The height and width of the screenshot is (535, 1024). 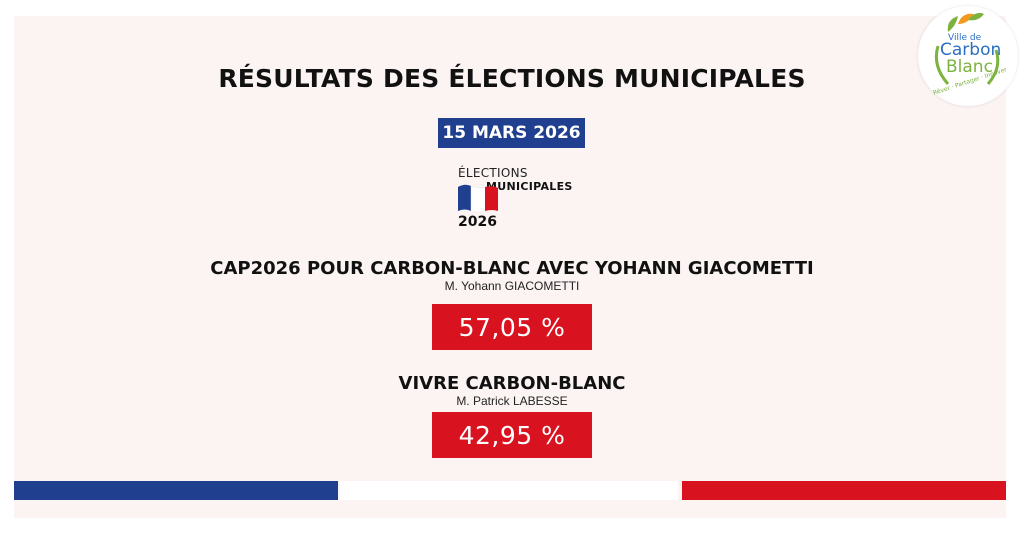 What do you see at coordinates (529, 186) in the screenshot?
I see `elections-logo-line2: MUNICIPALES` at bounding box center [529, 186].